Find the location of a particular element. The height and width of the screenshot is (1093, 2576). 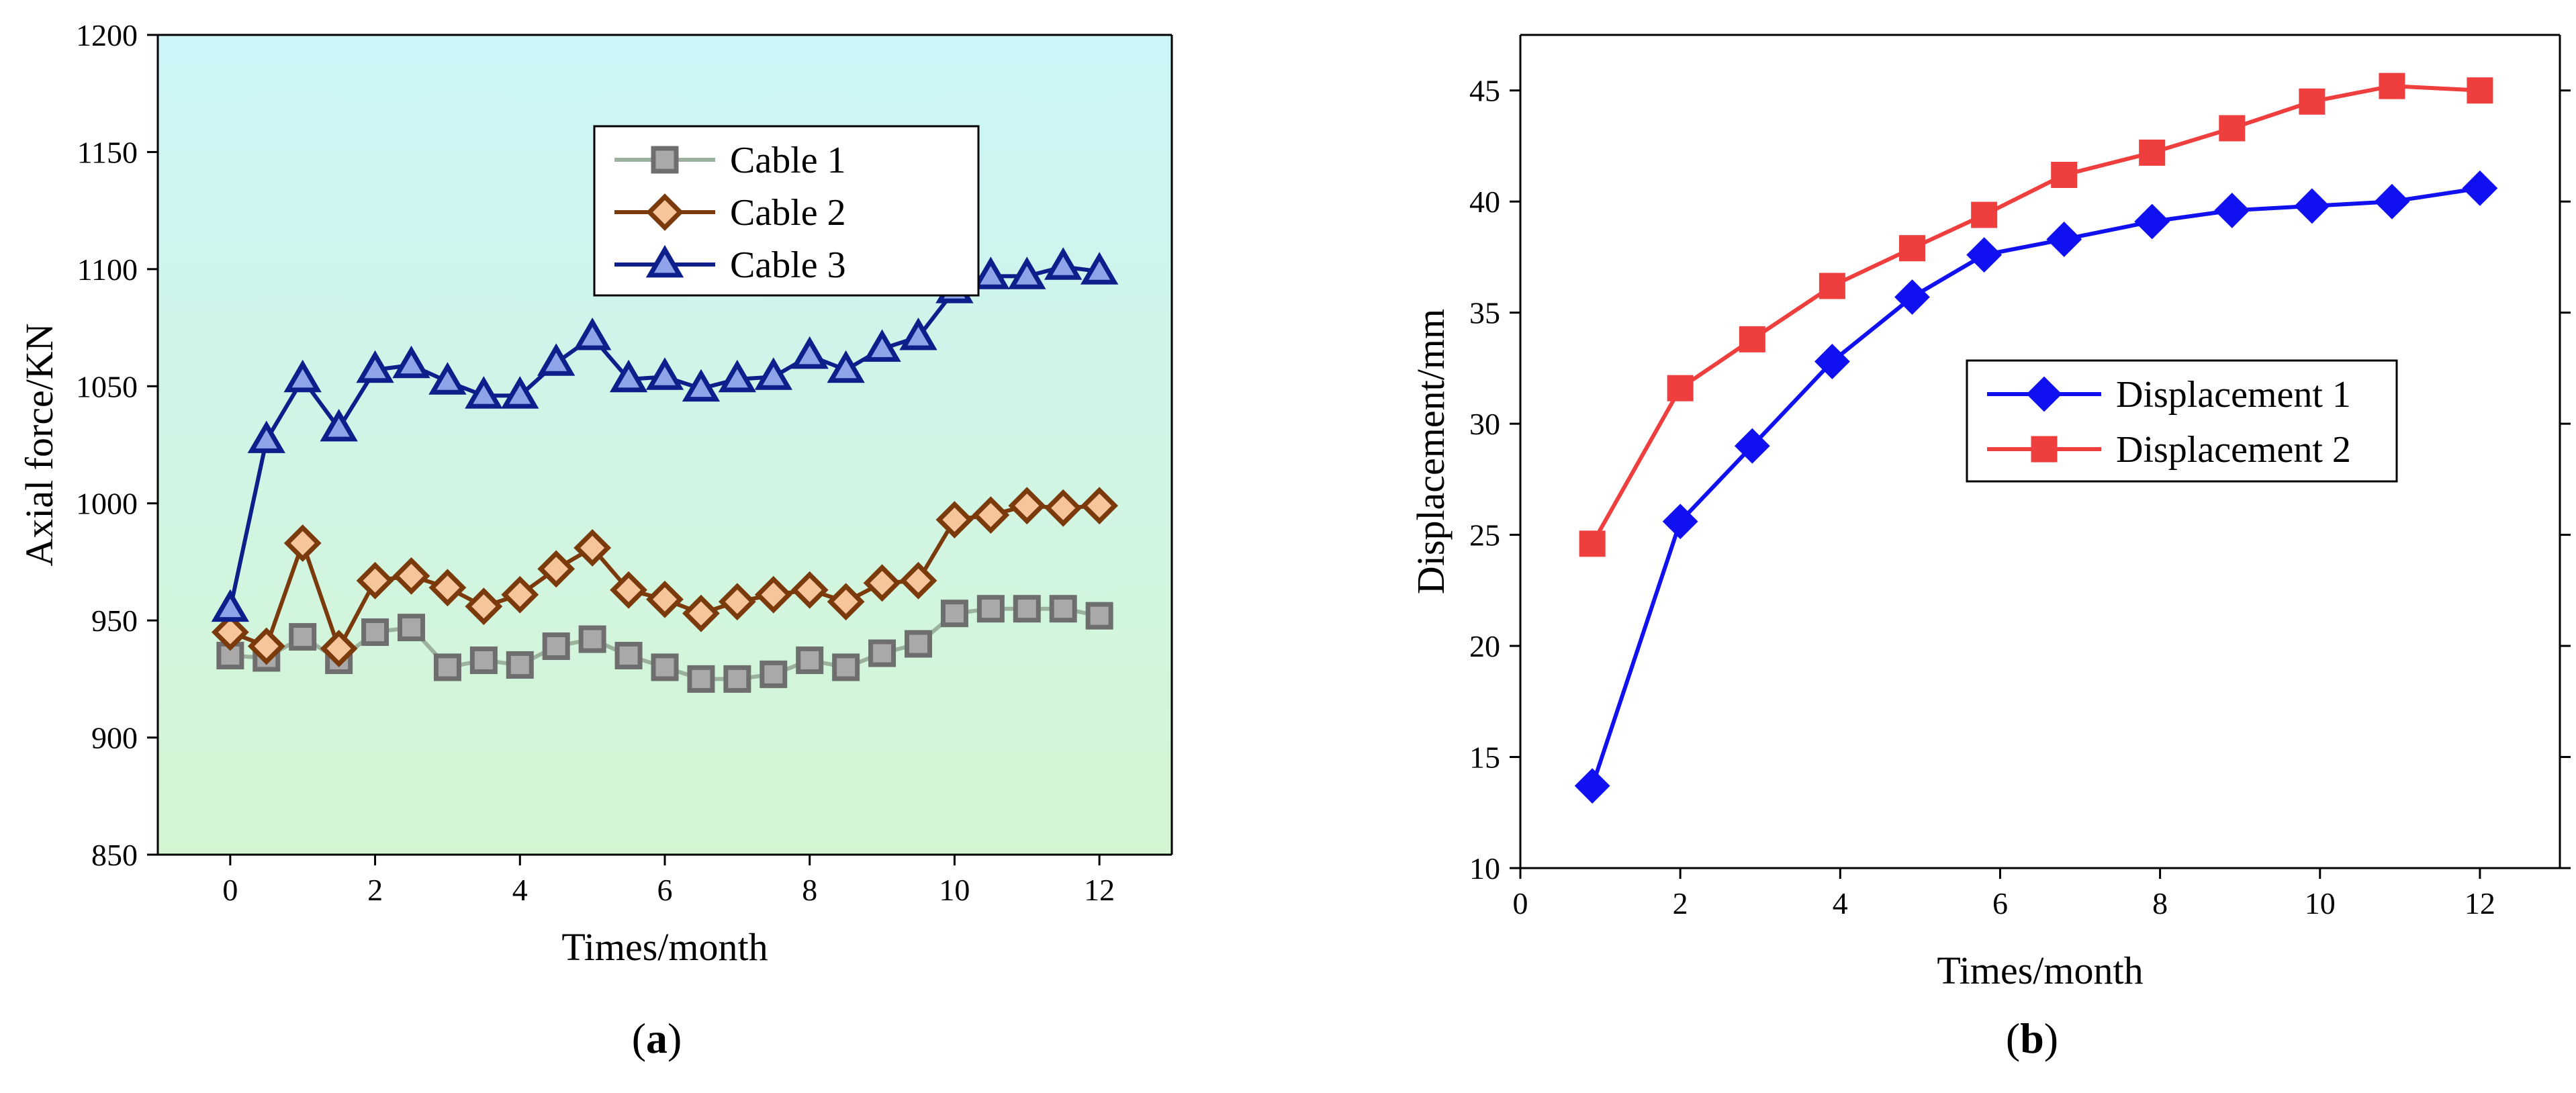

y-axis-title: Displacement/mm is located at coordinates (1431, 451).